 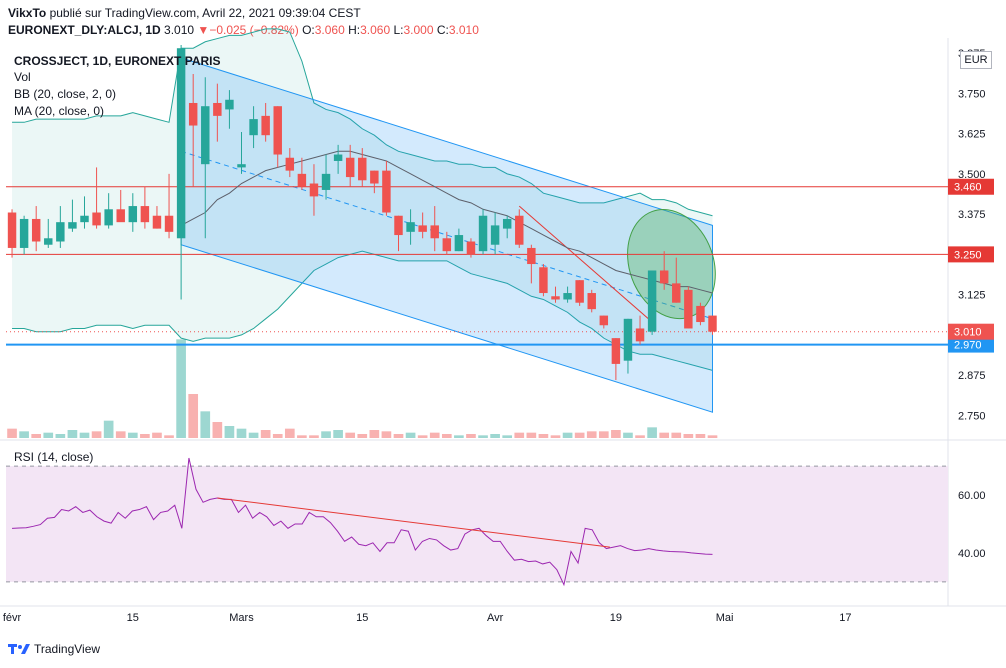 I want to click on low-value: 3.000, so click(x=418, y=30).